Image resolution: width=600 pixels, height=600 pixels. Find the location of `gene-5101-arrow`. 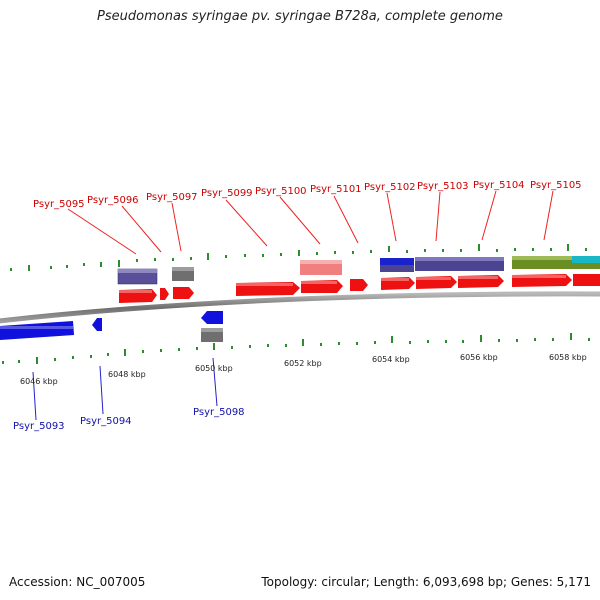

gene-5101-arrow is located at coordinates (359, 285).